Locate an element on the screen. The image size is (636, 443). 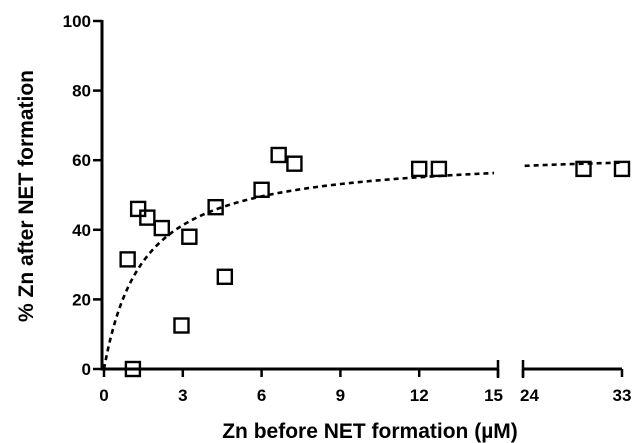
y-axis-ticks: 0 20 40 60 80 100 is located at coordinates (82, 195).